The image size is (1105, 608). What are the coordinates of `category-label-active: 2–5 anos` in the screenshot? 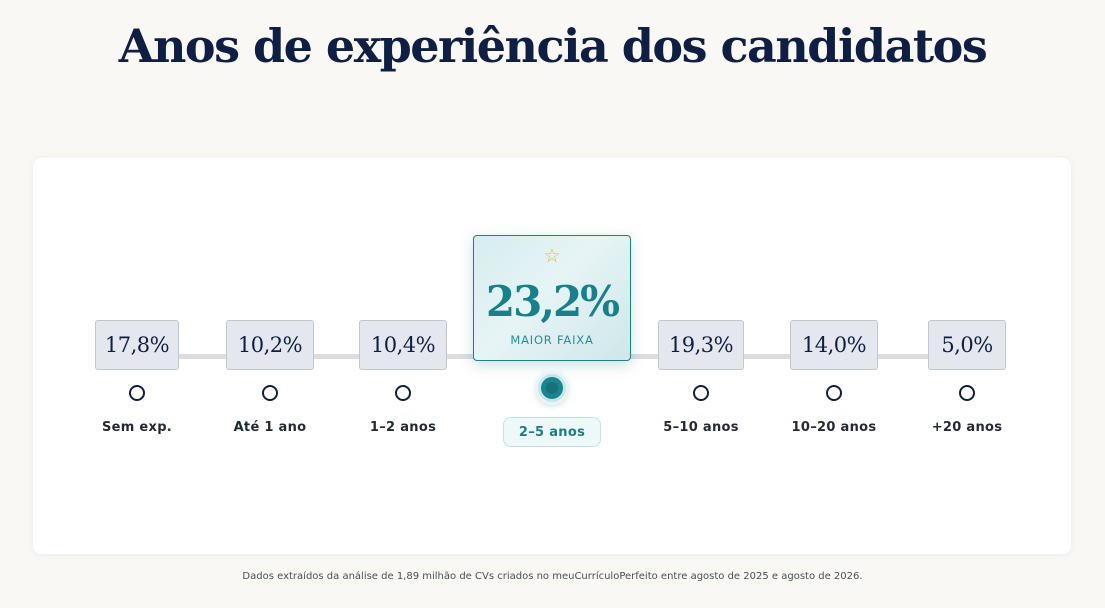 It's located at (552, 432).